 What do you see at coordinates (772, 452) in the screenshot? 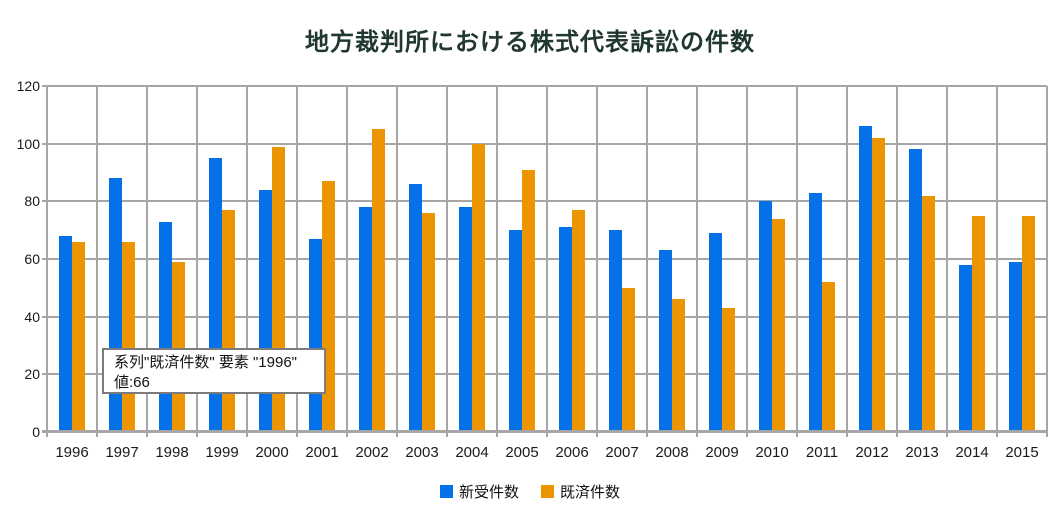
I see `x-axis-label-2010: 2010` at bounding box center [772, 452].